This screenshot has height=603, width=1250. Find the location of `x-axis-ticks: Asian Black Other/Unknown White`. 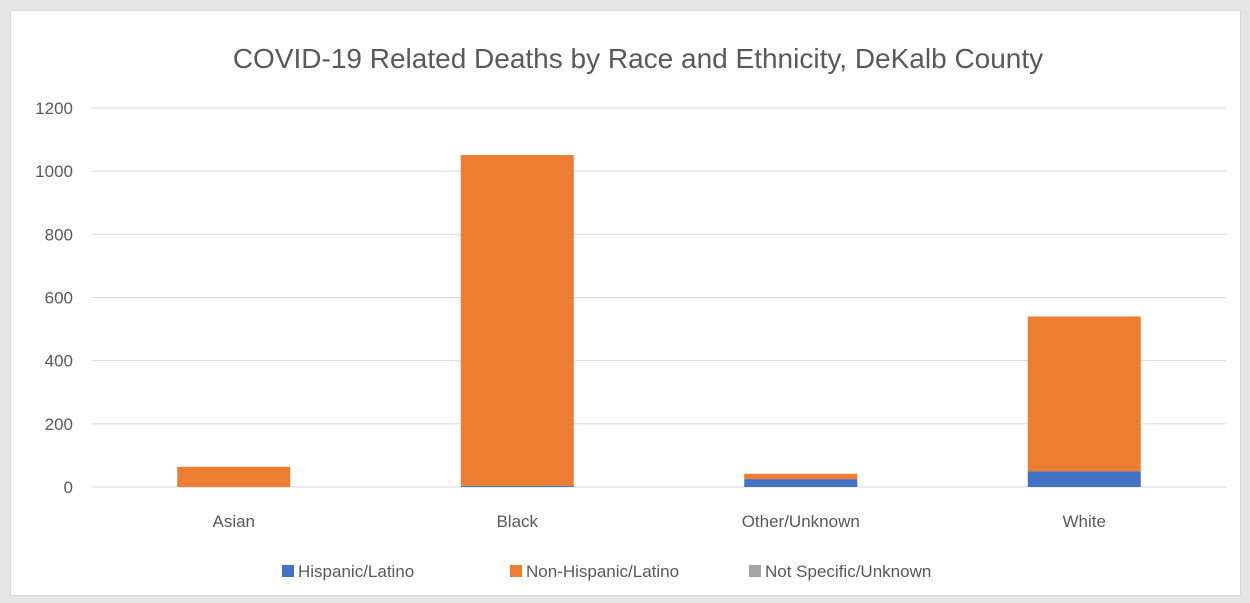

x-axis-ticks: Asian Black Other/Unknown White is located at coordinates (659, 521).